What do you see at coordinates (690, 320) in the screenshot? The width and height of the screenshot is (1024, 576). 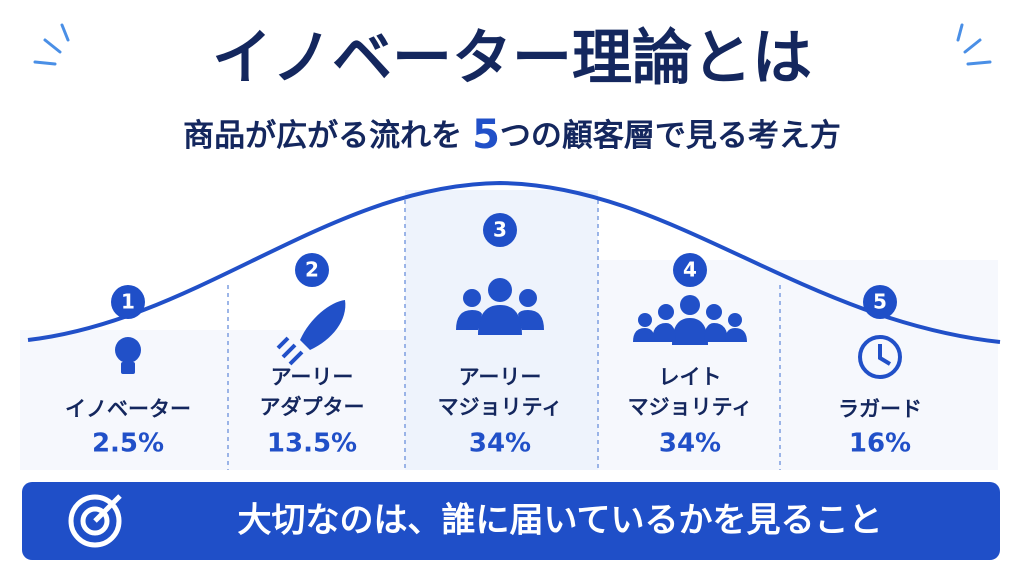 I see `crowd-icon` at bounding box center [690, 320].